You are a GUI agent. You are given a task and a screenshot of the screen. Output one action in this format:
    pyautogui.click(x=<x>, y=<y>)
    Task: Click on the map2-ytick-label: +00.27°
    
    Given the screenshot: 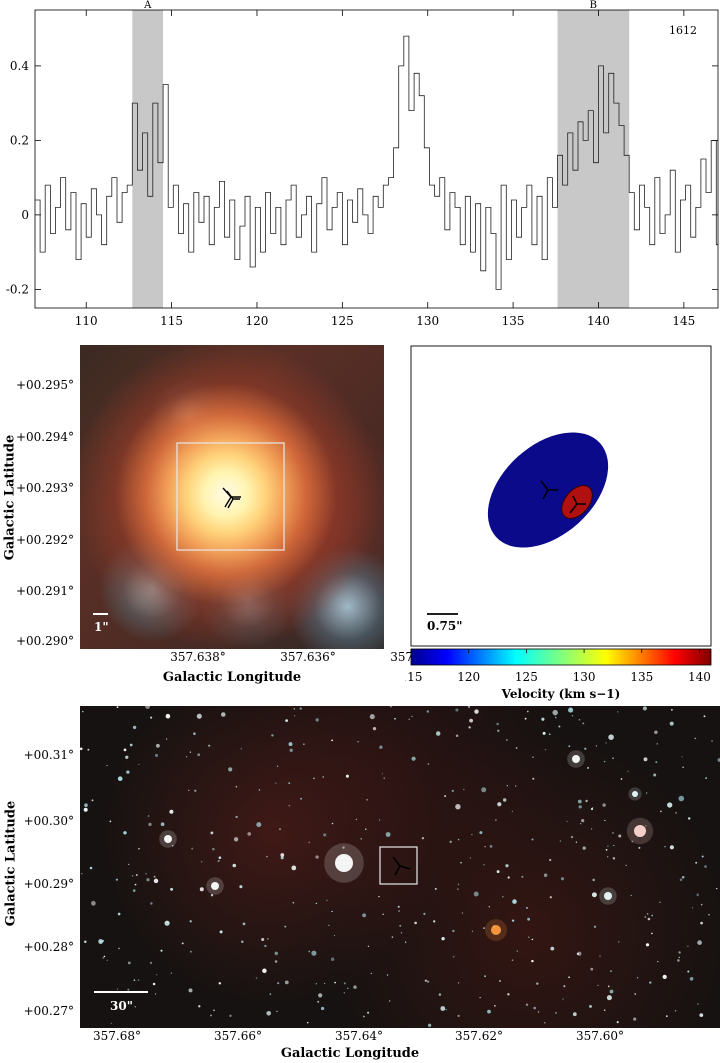 What is the action you would take?
    pyautogui.click(x=48, y=1011)
    